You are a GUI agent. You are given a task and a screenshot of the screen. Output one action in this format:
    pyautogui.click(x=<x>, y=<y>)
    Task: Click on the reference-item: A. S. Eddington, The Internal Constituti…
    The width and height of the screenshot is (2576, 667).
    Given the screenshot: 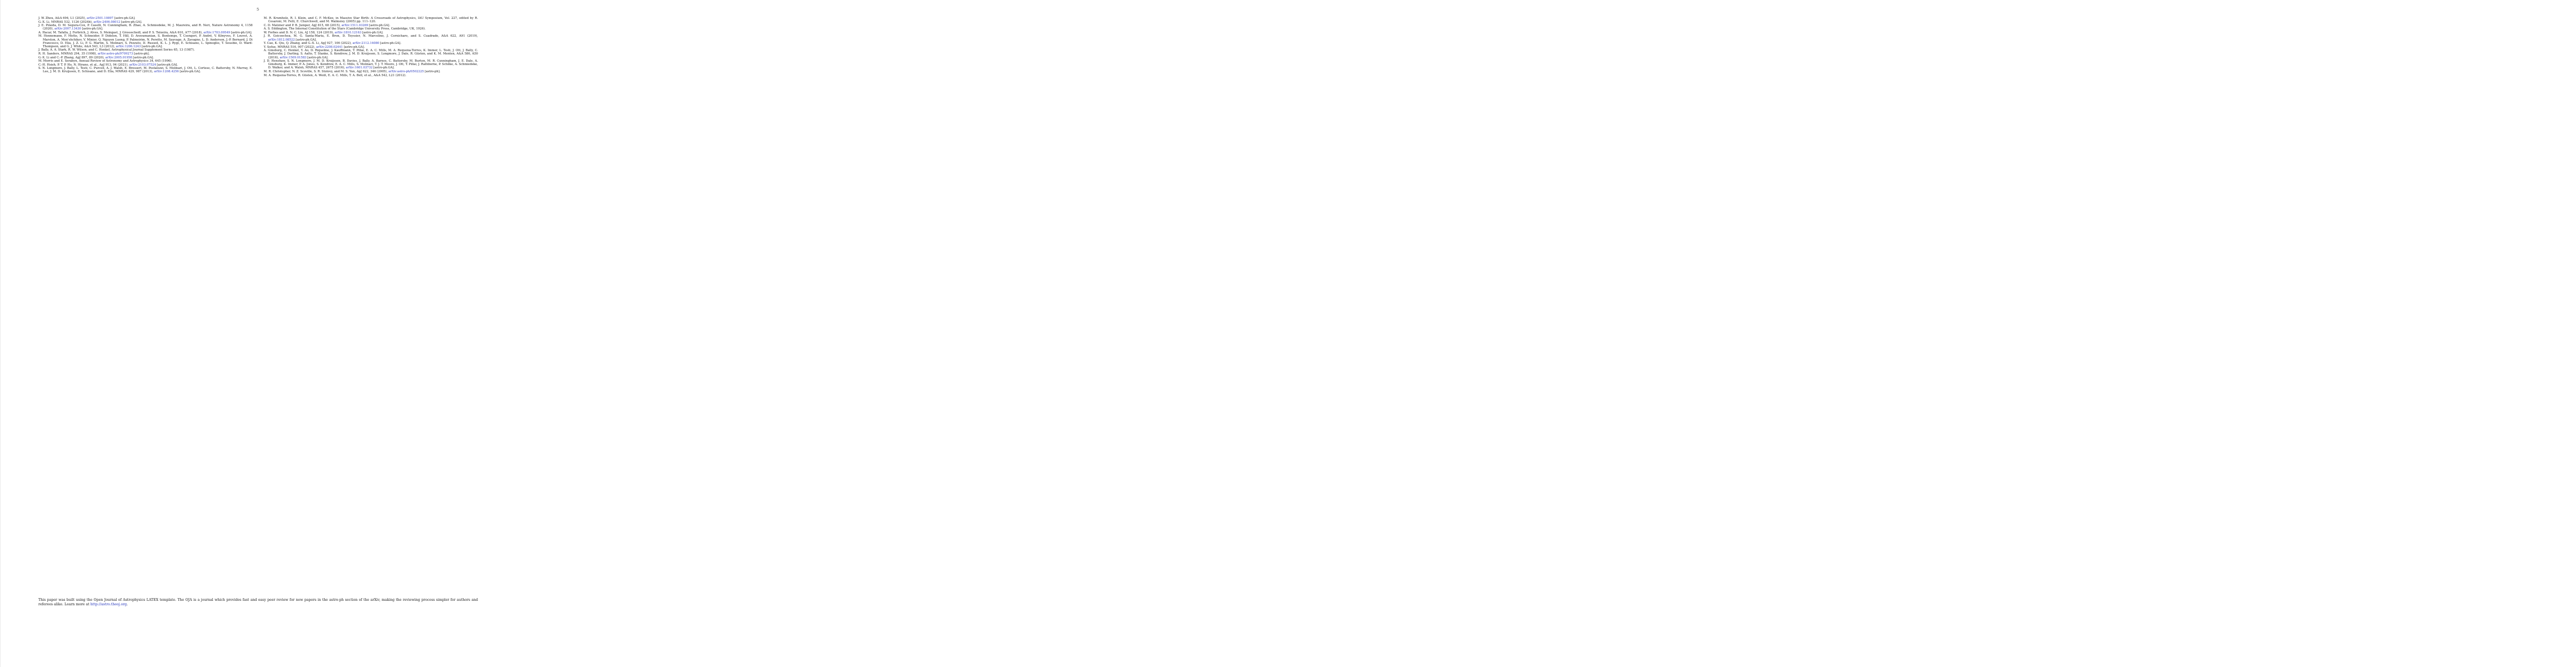 What is the action you would take?
    pyautogui.click(x=344, y=29)
    